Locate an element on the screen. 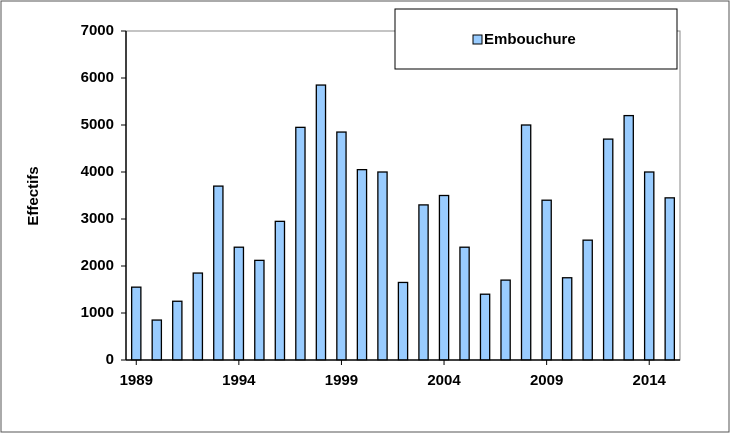  x-tick-label: 2009 is located at coordinates (546, 380).